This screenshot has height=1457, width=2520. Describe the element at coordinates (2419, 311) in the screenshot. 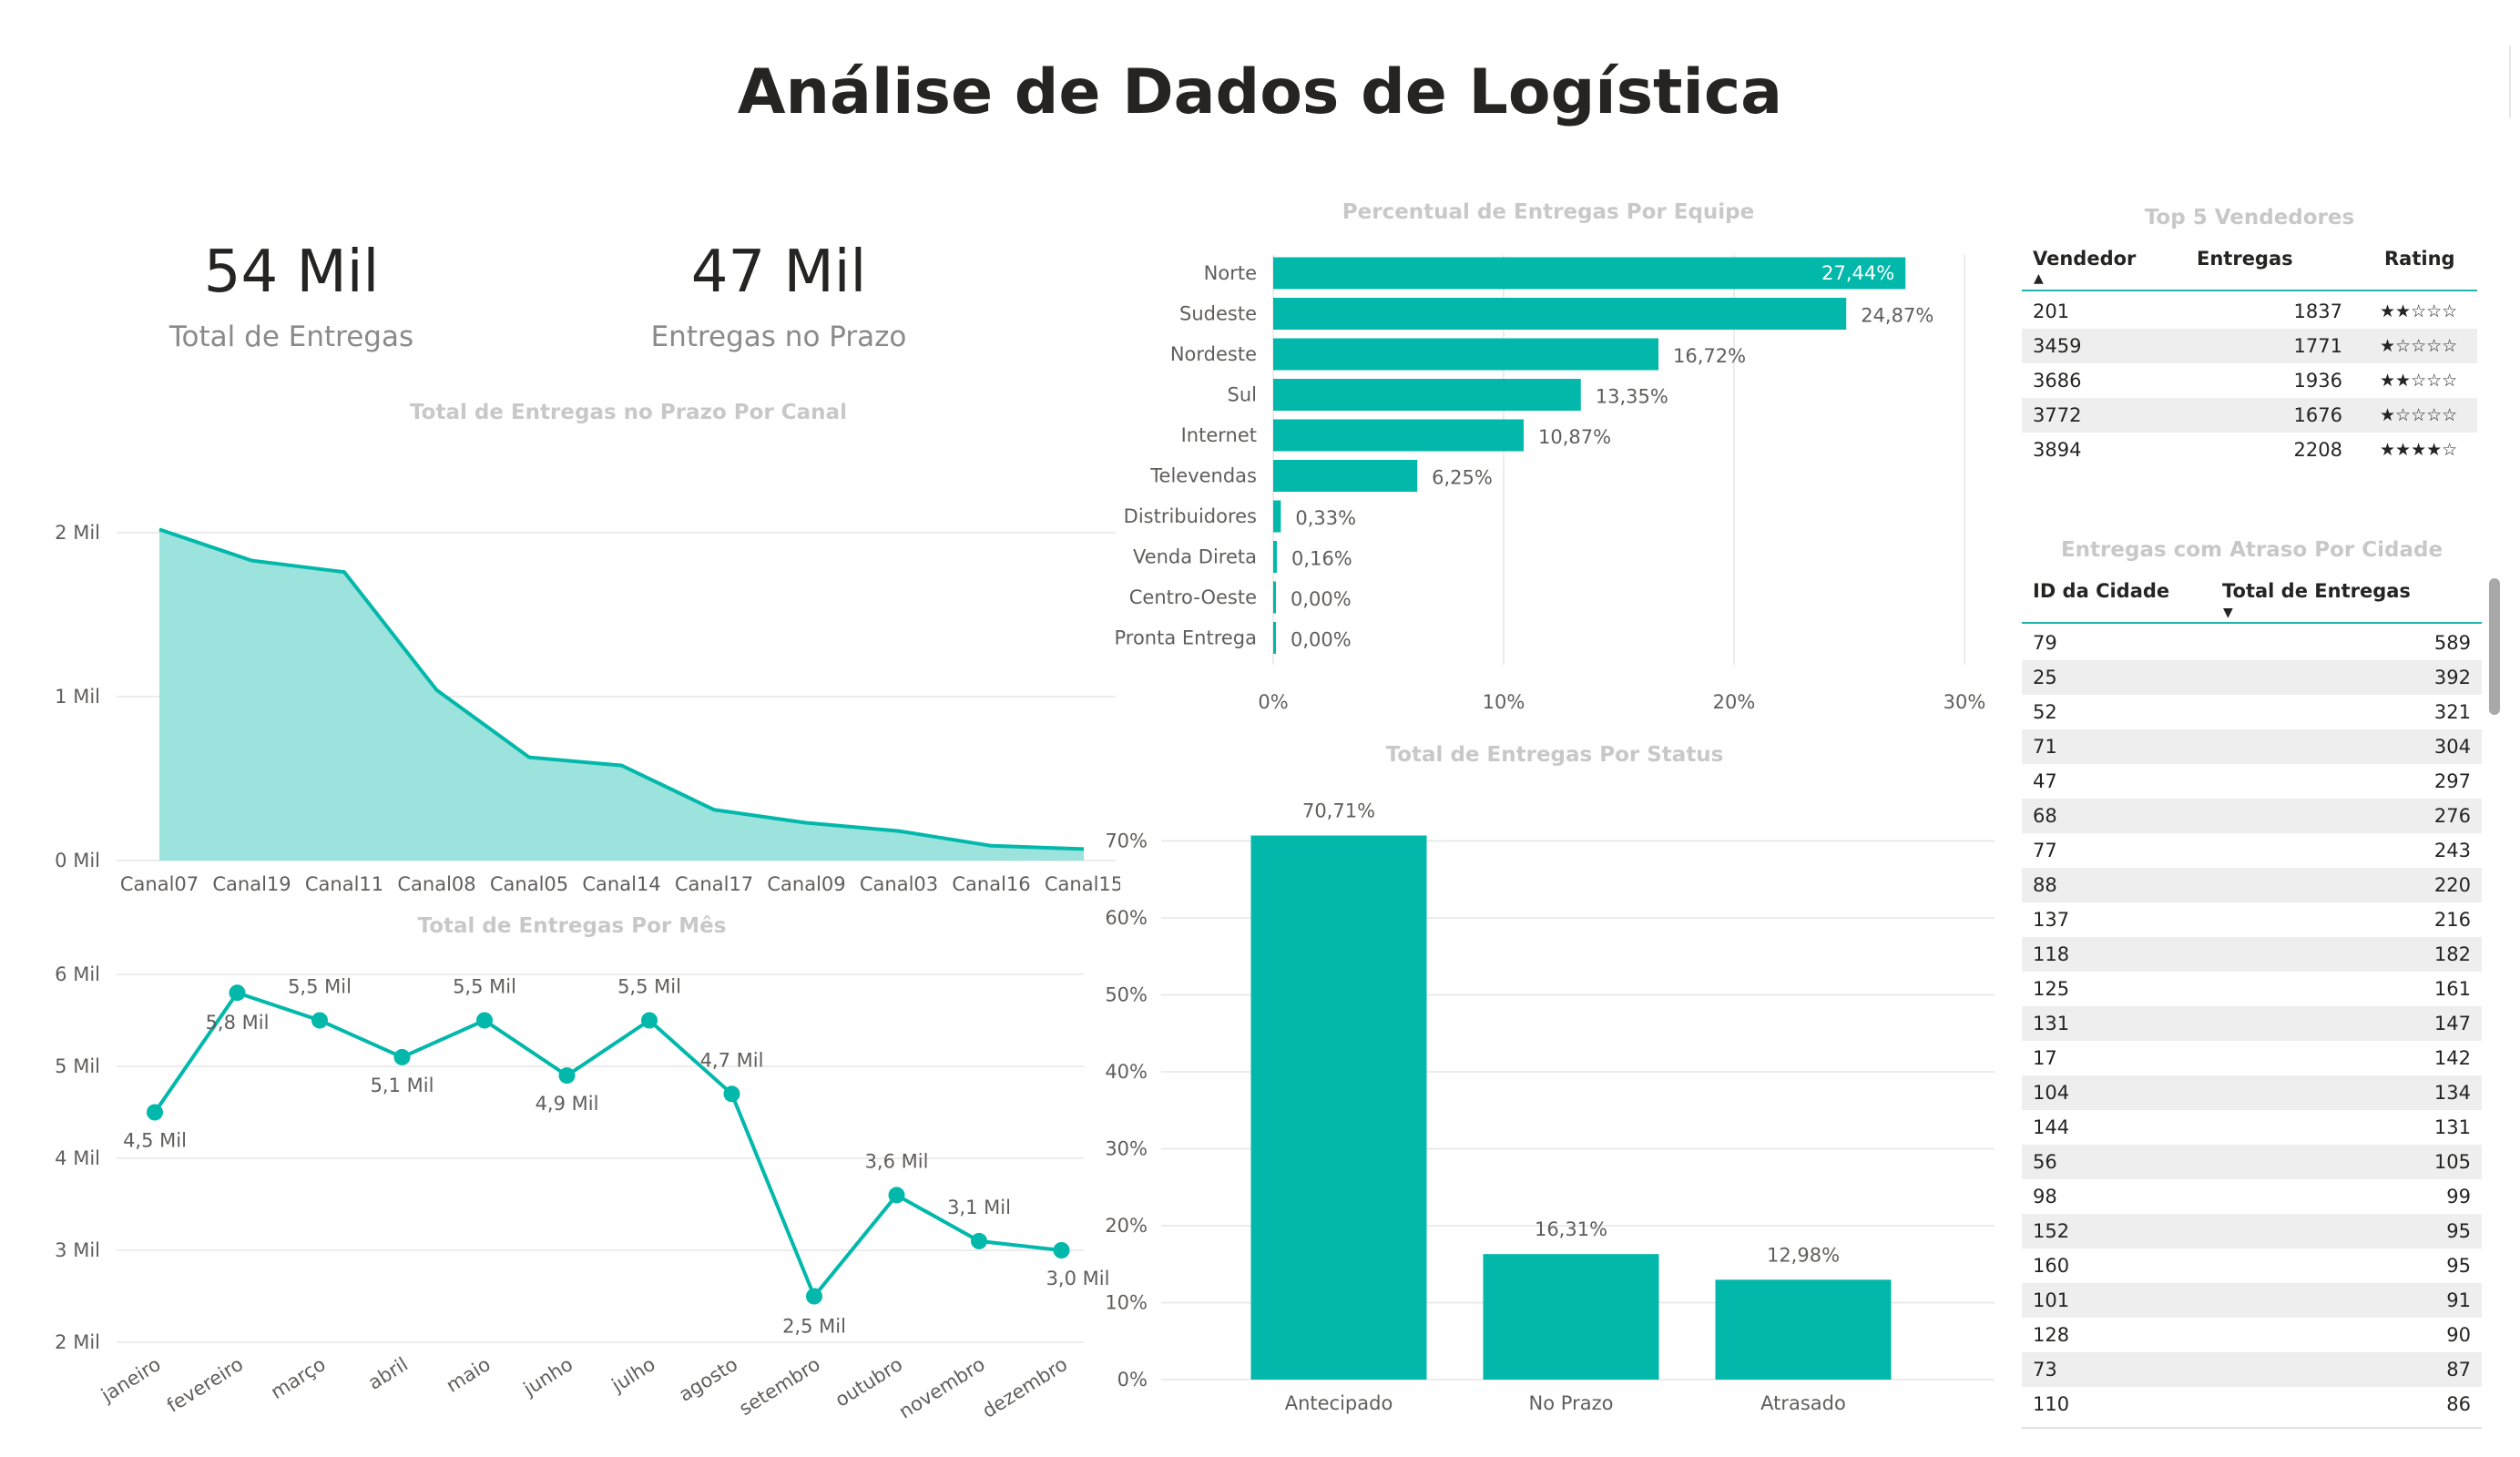

I see `star-rating: ★★☆☆☆` at that location.